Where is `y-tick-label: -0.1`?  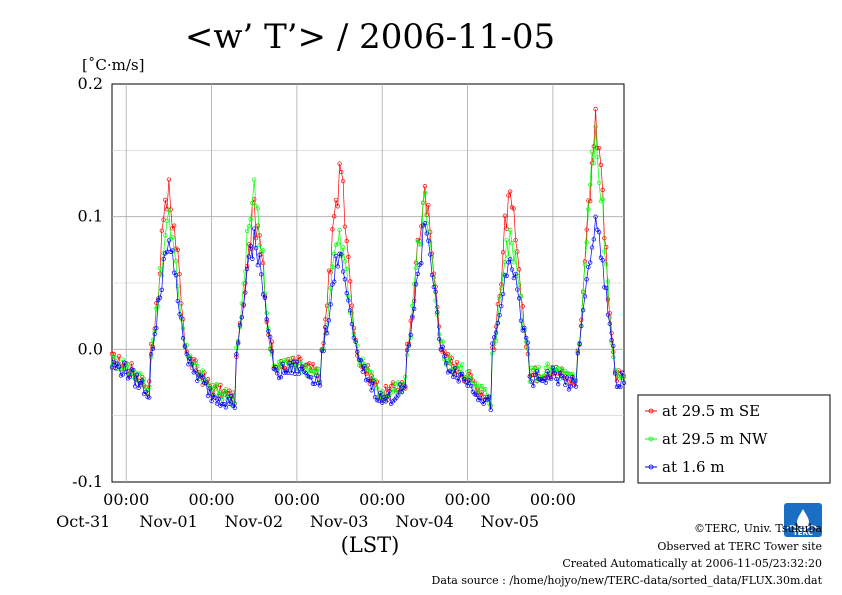 y-tick-label: -0.1 is located at coordinates (87, 481).